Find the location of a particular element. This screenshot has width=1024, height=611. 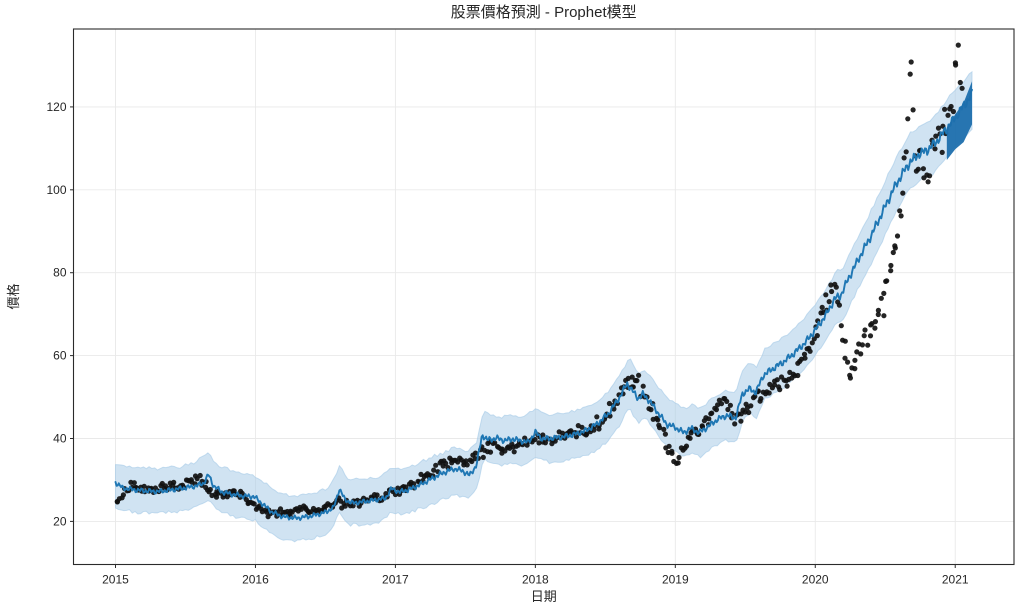

x-tick-label: 2016 is located at coordinates (255, 580).